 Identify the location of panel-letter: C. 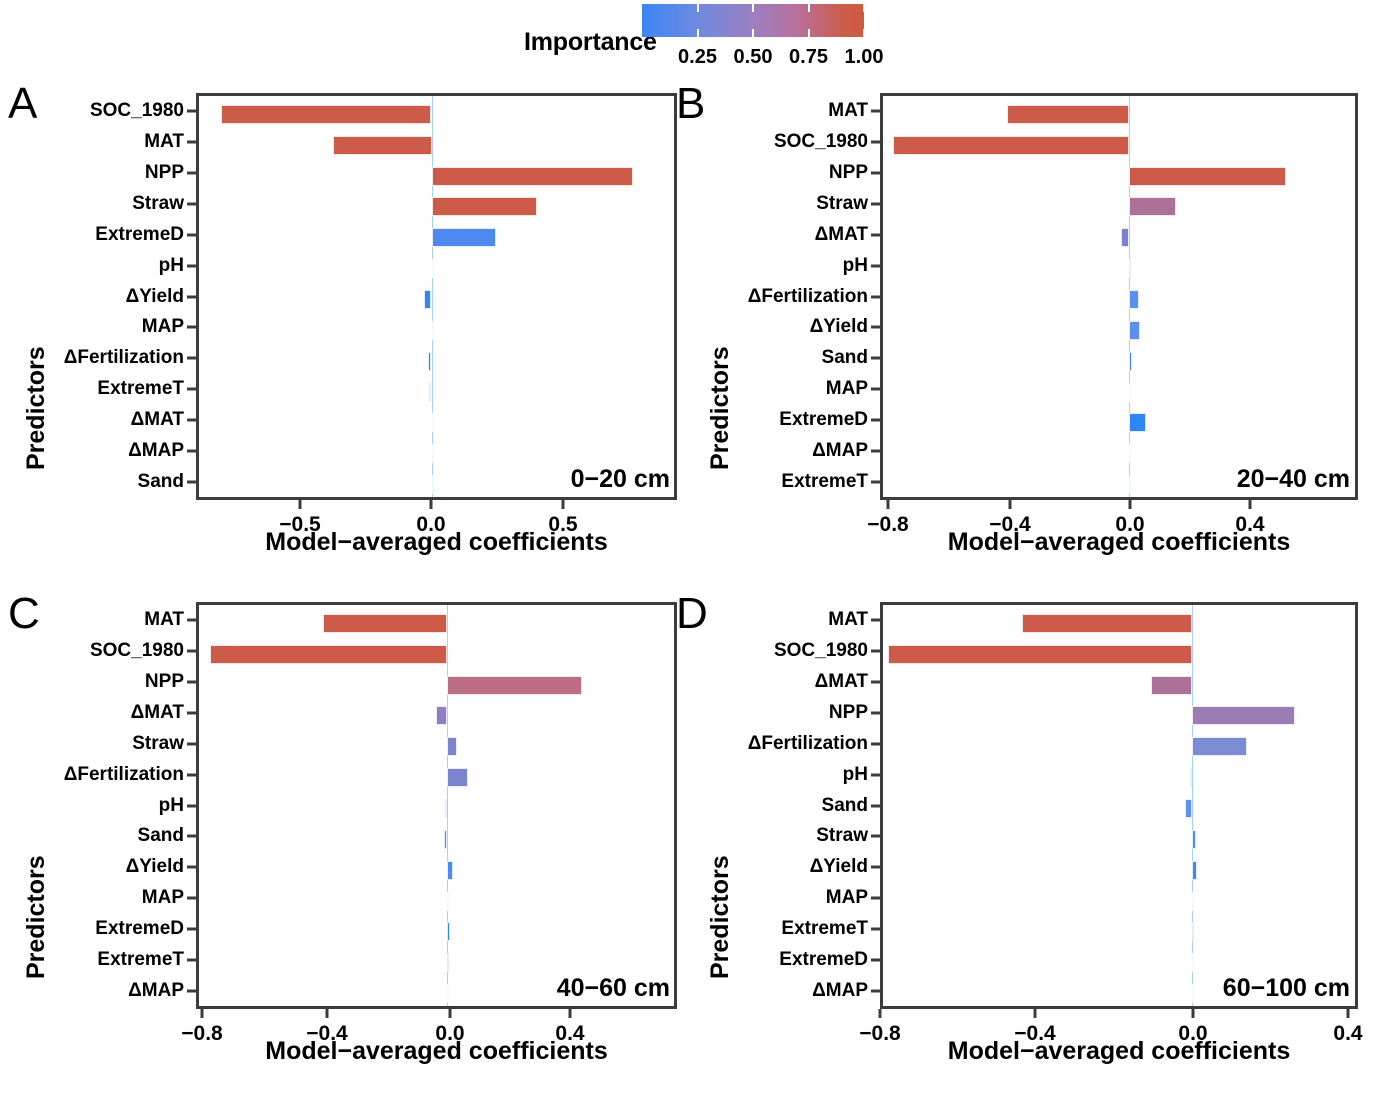
(24, 613).